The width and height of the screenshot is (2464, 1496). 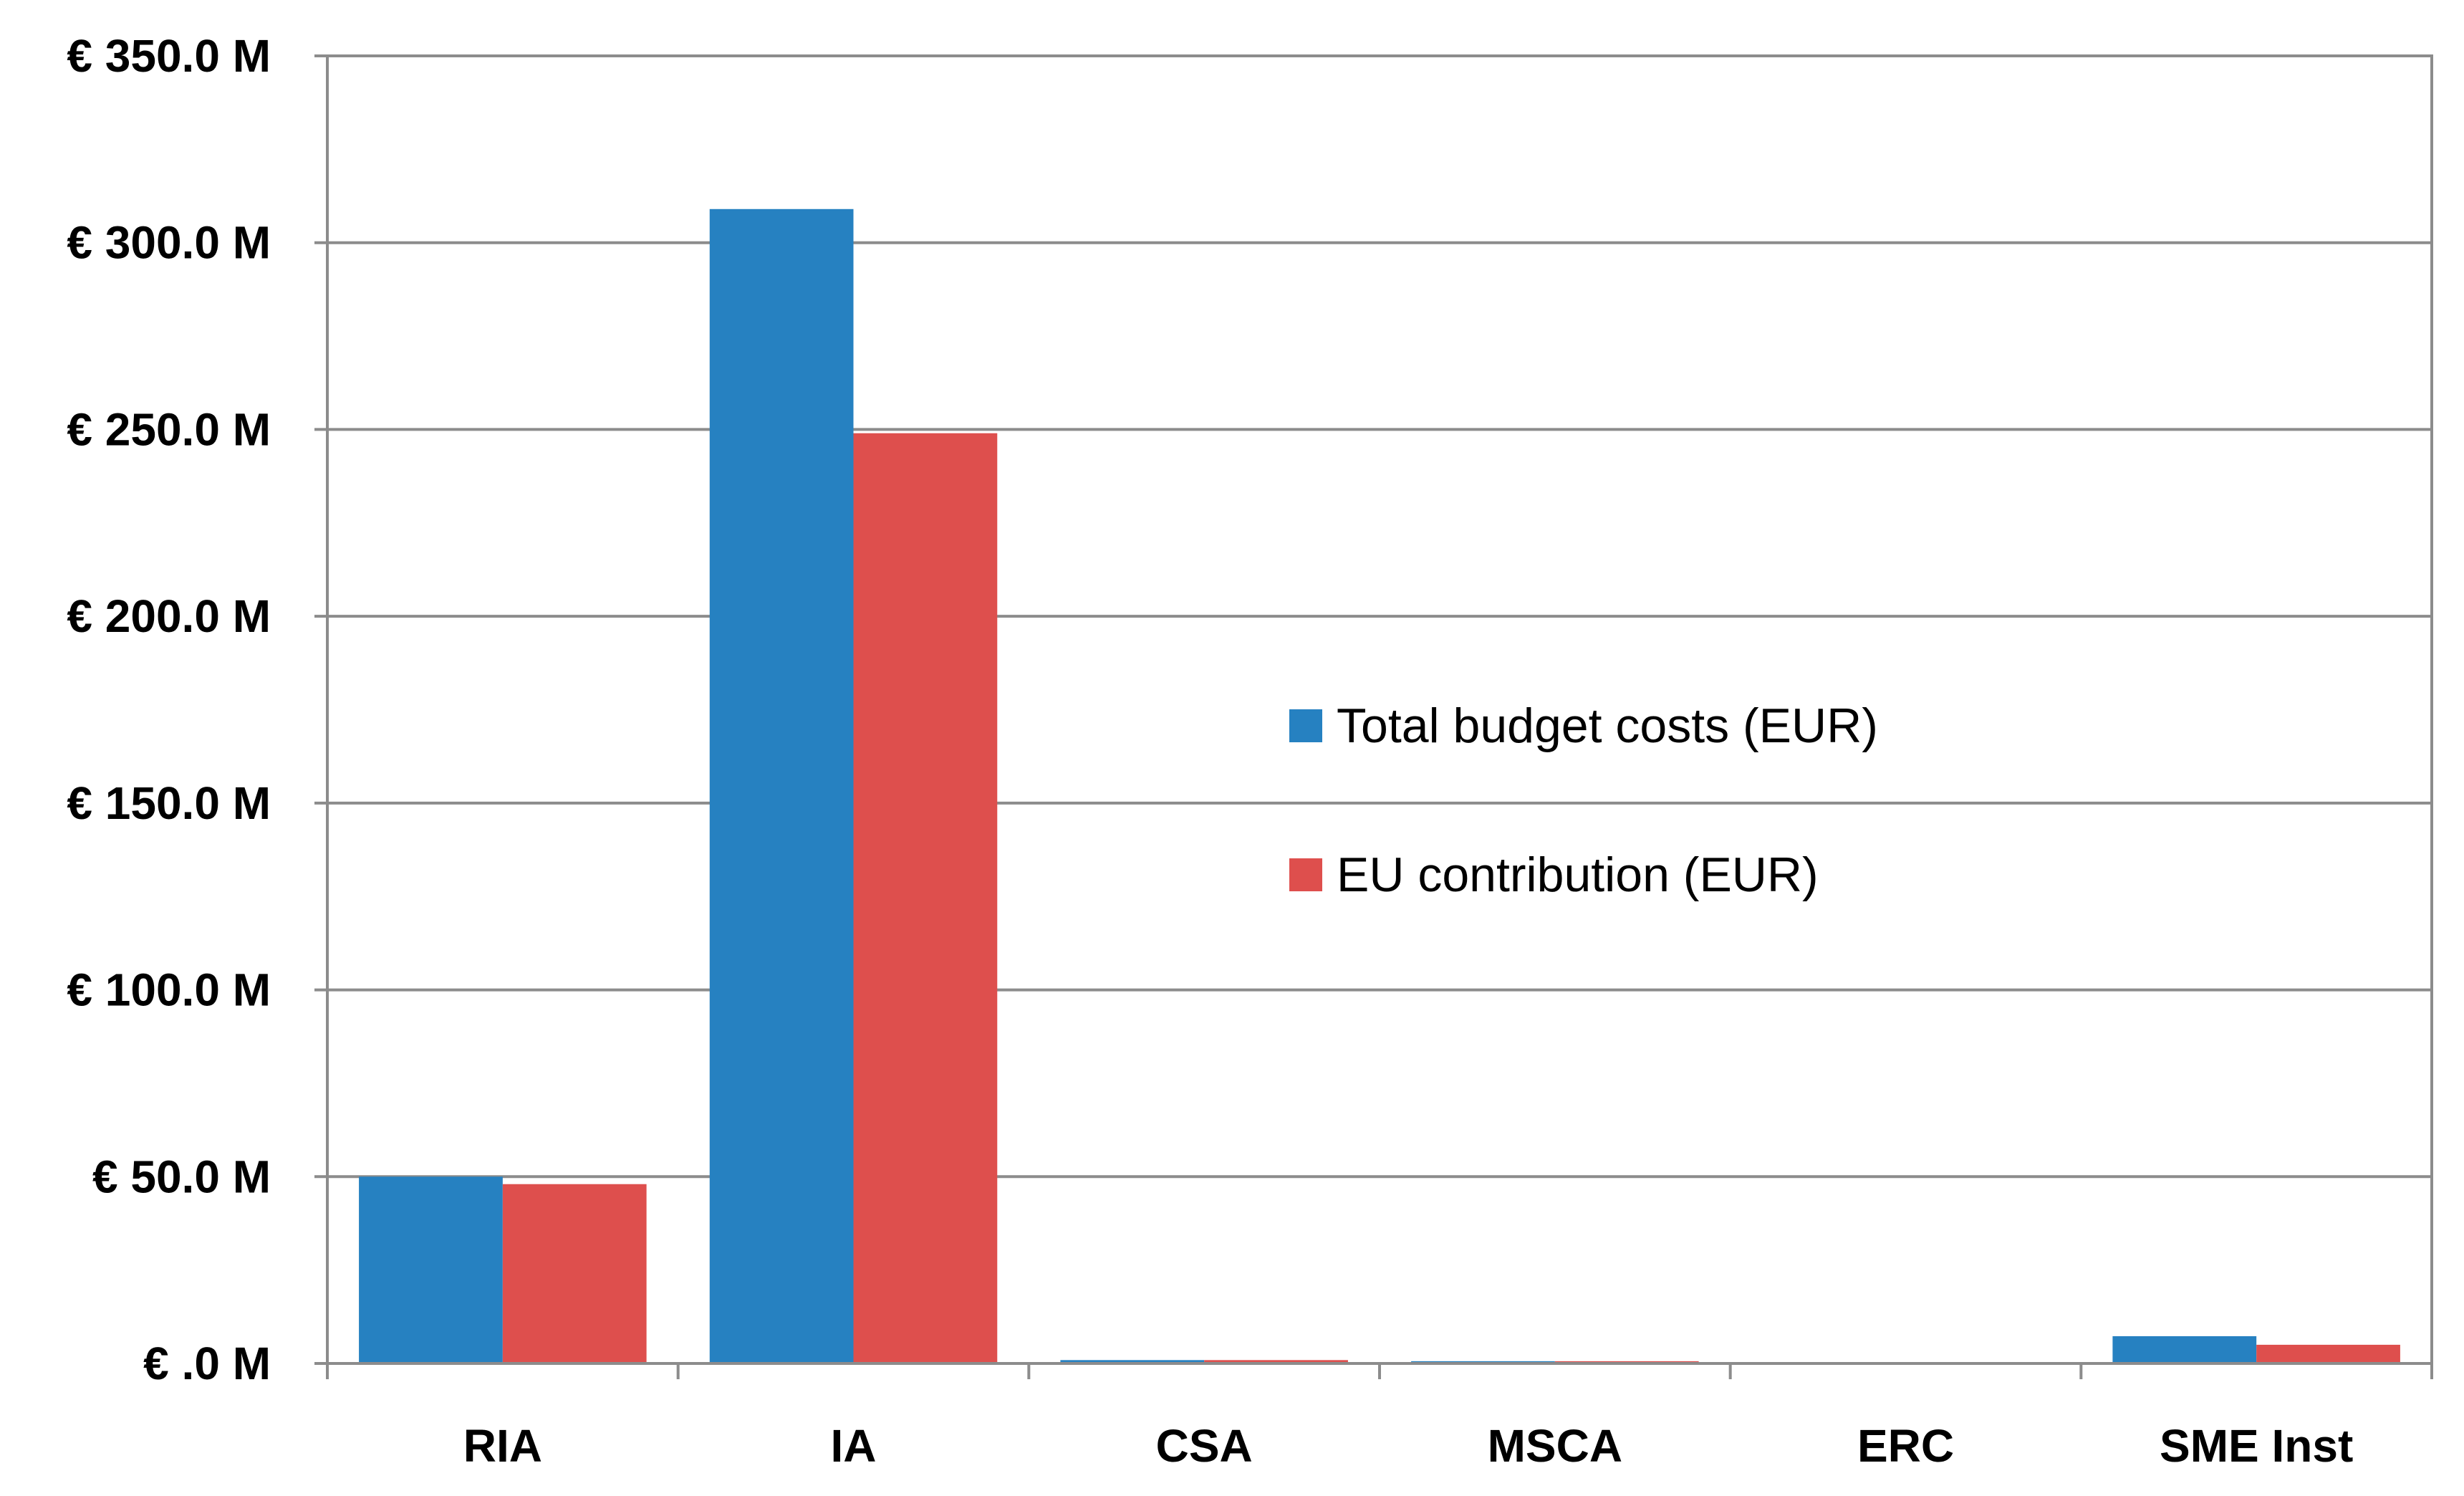 What do you see at coordinates (1607, 726) in the screenshot?
I see `legend-label-total-budget: Total budget costs (EUR)` at bounding box center [1607, 726].